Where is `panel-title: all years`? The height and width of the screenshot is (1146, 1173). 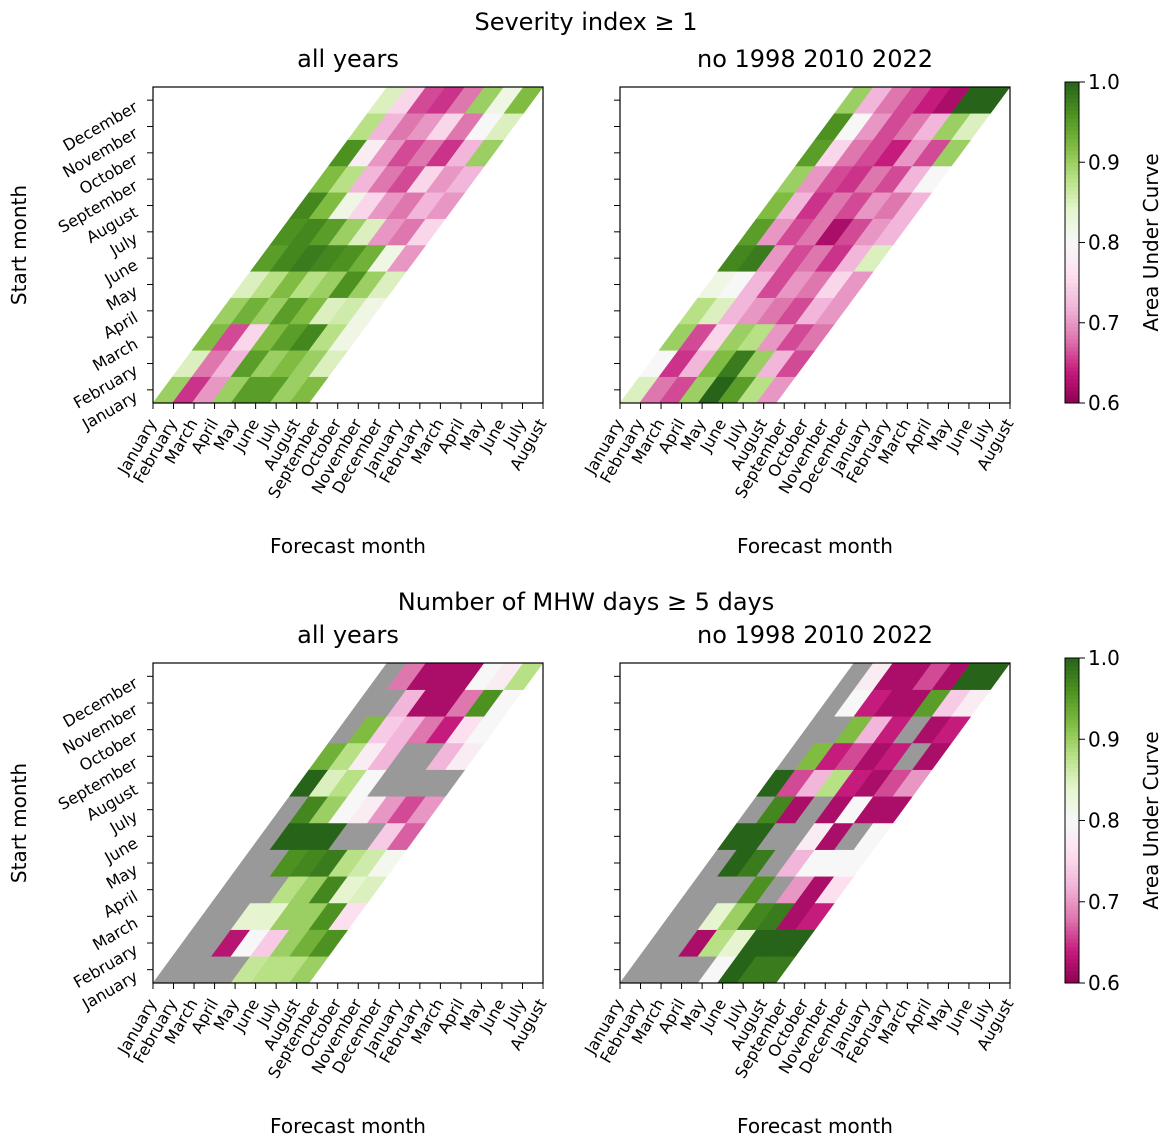 panel-title: all years is located at coordinates (348, 635).